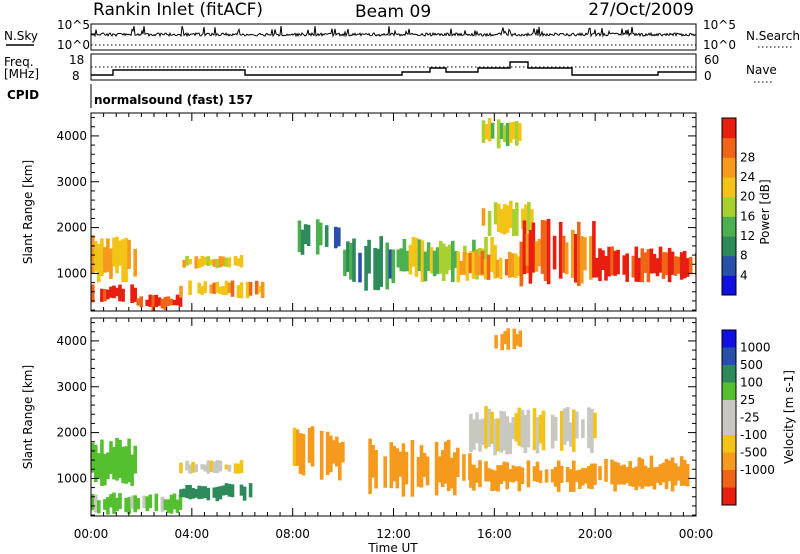 The height and width of the screenshot is (554, 800). I want to click on colorbar-swatch, so click(729, 426).